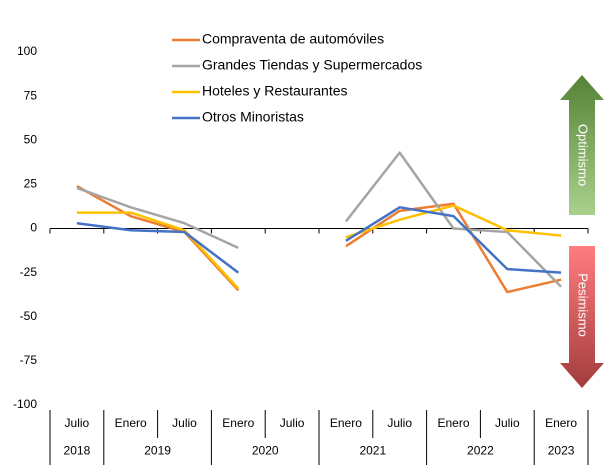 The height and width of the screenshot is (474, 615). Describe the element at coordinates (31, 139) in the screenshot. I see `y-tick-label: 50` at that location.